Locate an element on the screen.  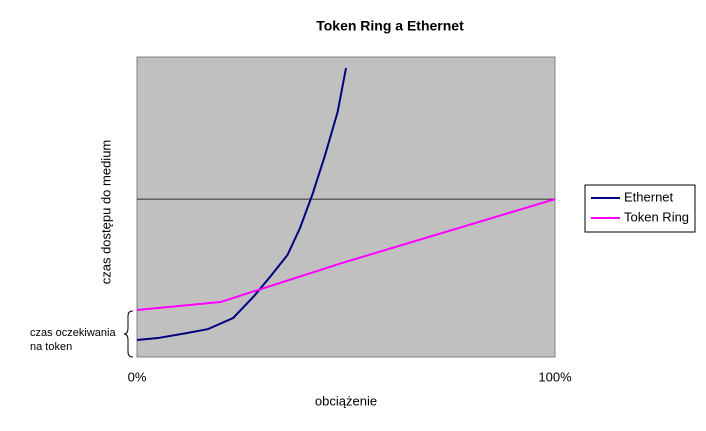
x-tick-label: 100% is located at coordinates (555, 376).